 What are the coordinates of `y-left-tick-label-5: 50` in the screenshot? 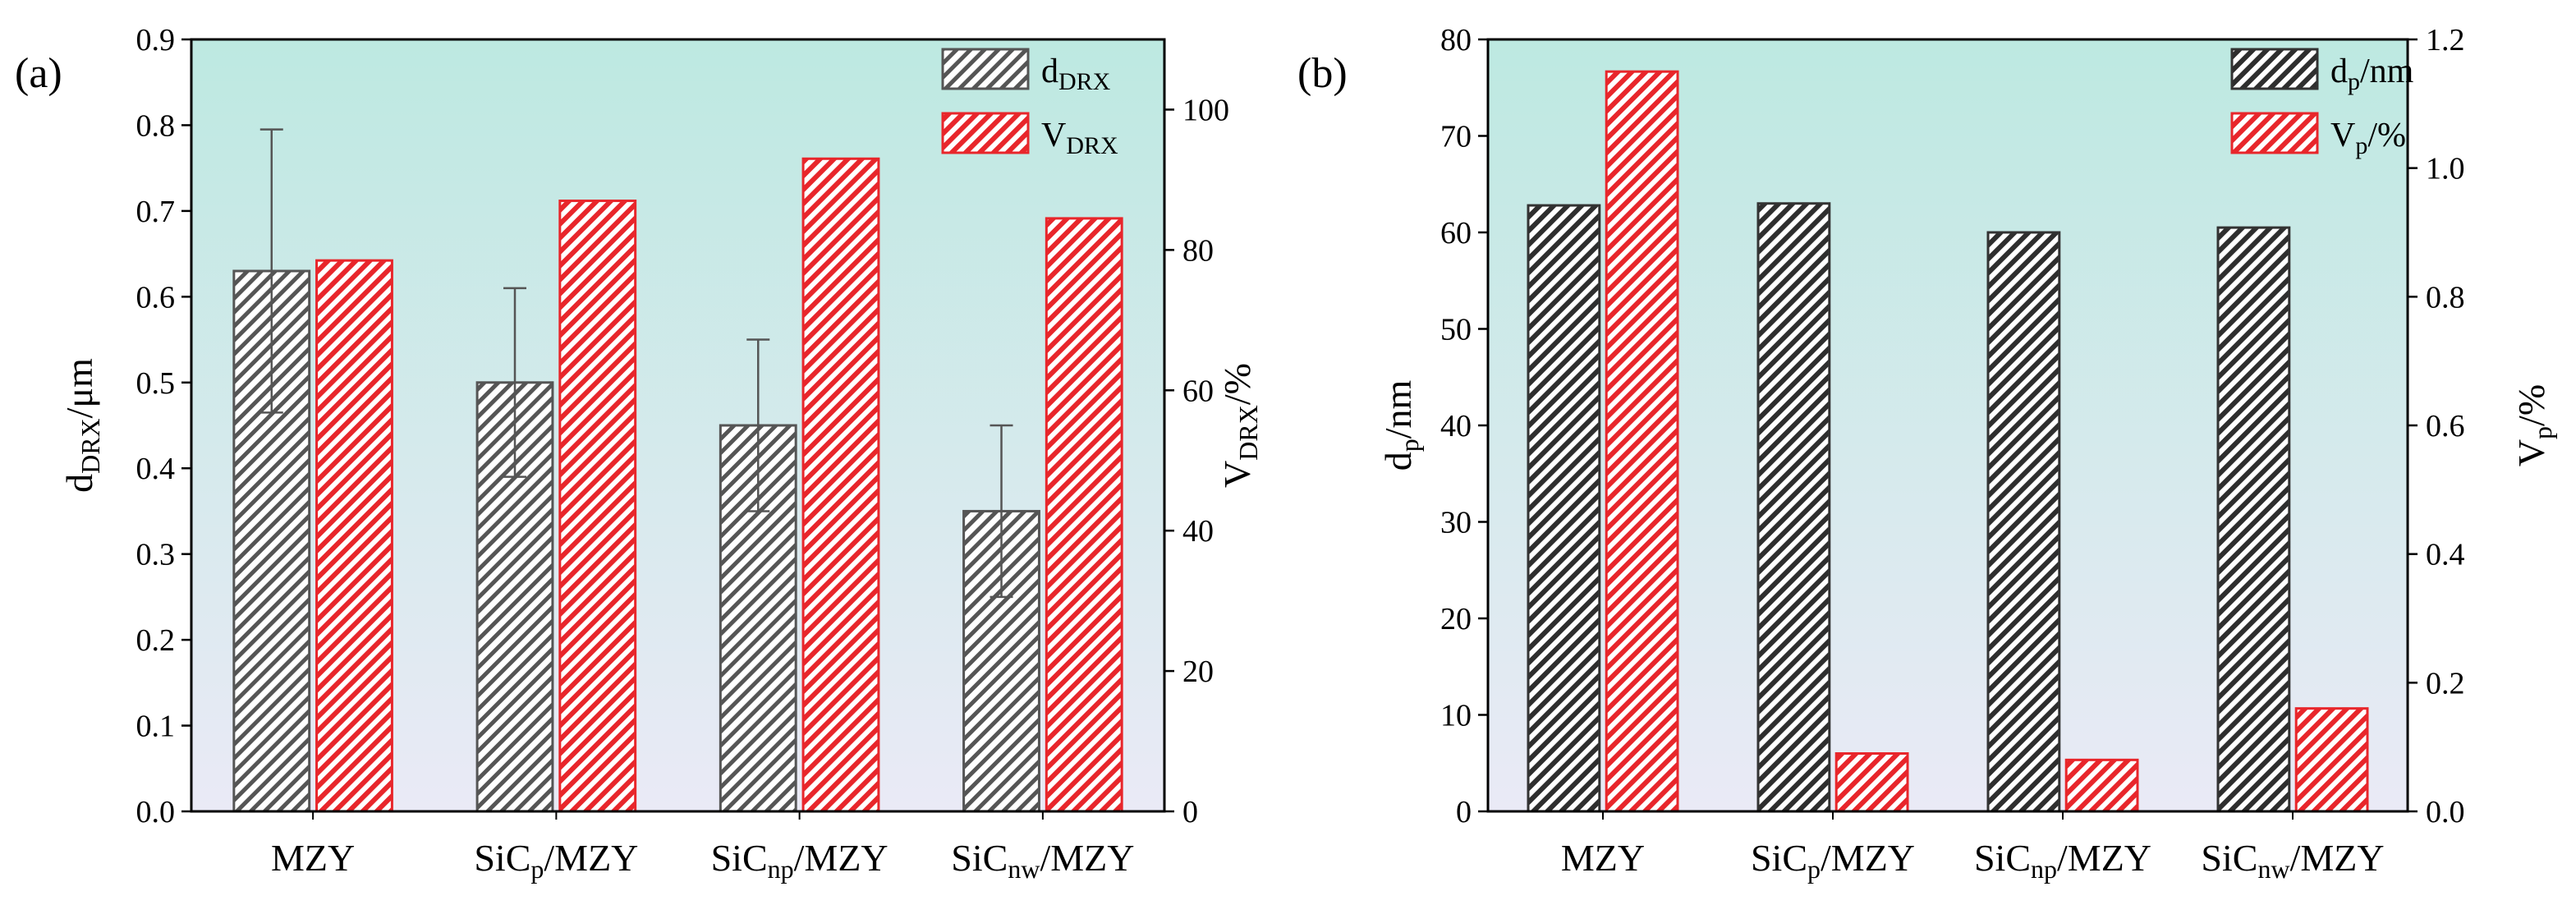 It's located at (1456, 330).